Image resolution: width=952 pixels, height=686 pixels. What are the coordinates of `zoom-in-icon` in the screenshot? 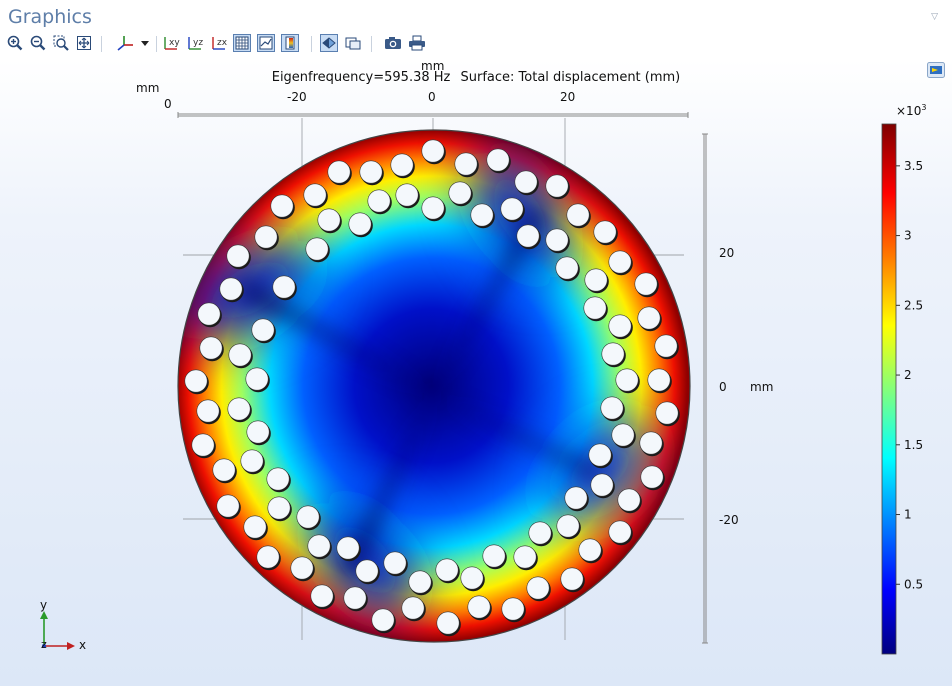 It's located at (15, 43).